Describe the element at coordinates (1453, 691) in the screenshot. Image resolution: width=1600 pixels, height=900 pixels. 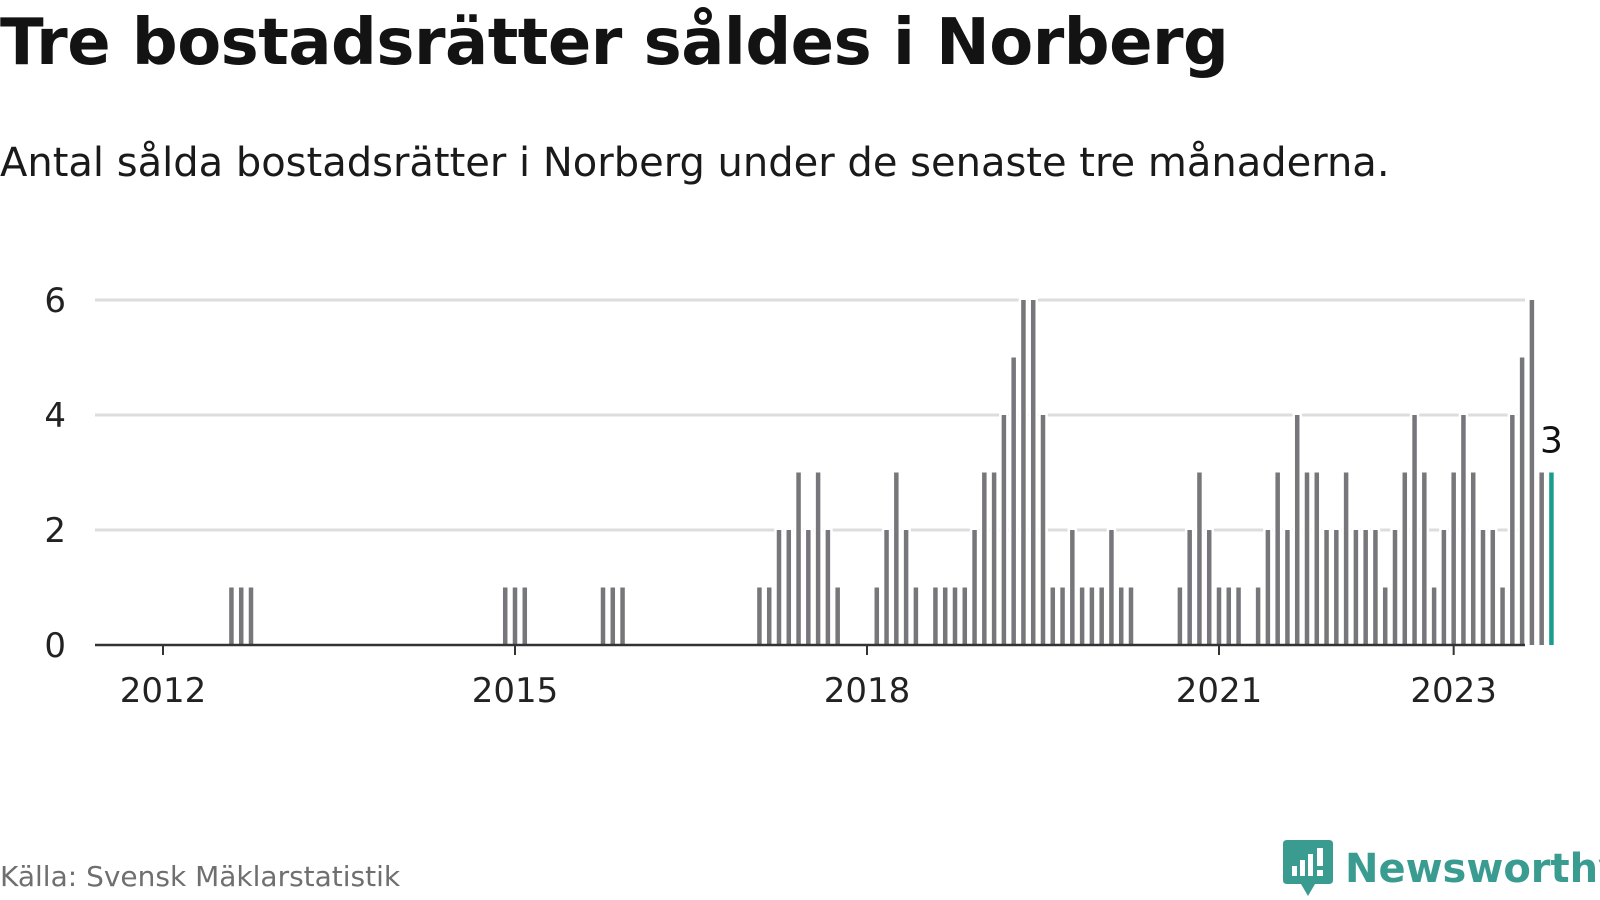
I see `x-tick-label: 2023` at that location.